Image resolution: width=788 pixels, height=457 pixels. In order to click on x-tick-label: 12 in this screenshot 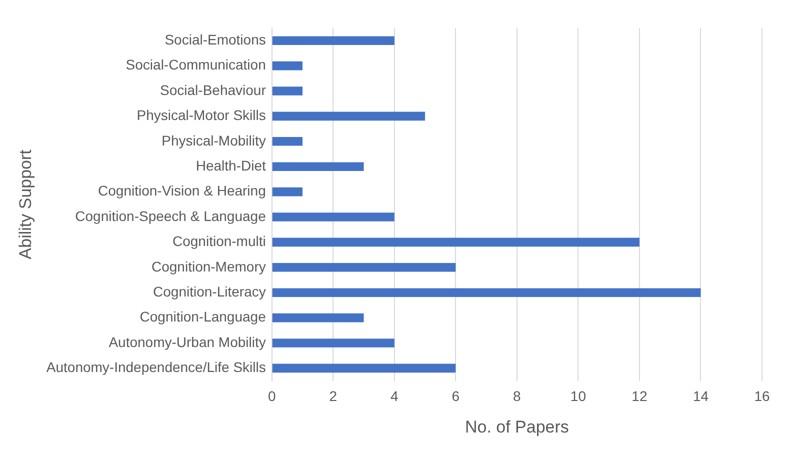, I will do `click(640, 396)`.